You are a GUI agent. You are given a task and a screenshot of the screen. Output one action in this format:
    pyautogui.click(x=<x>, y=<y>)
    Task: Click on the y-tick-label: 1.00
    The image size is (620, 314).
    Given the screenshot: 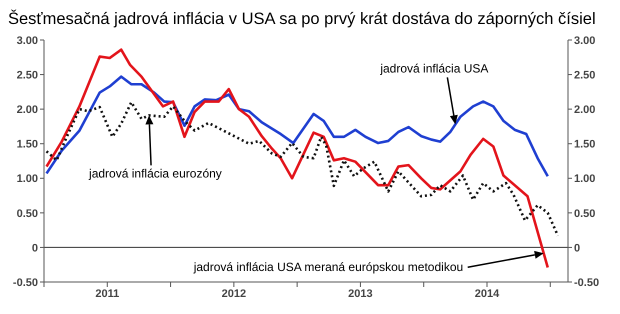 What is the action you would take?
    pyautogui.click(x=27, y=179)
    